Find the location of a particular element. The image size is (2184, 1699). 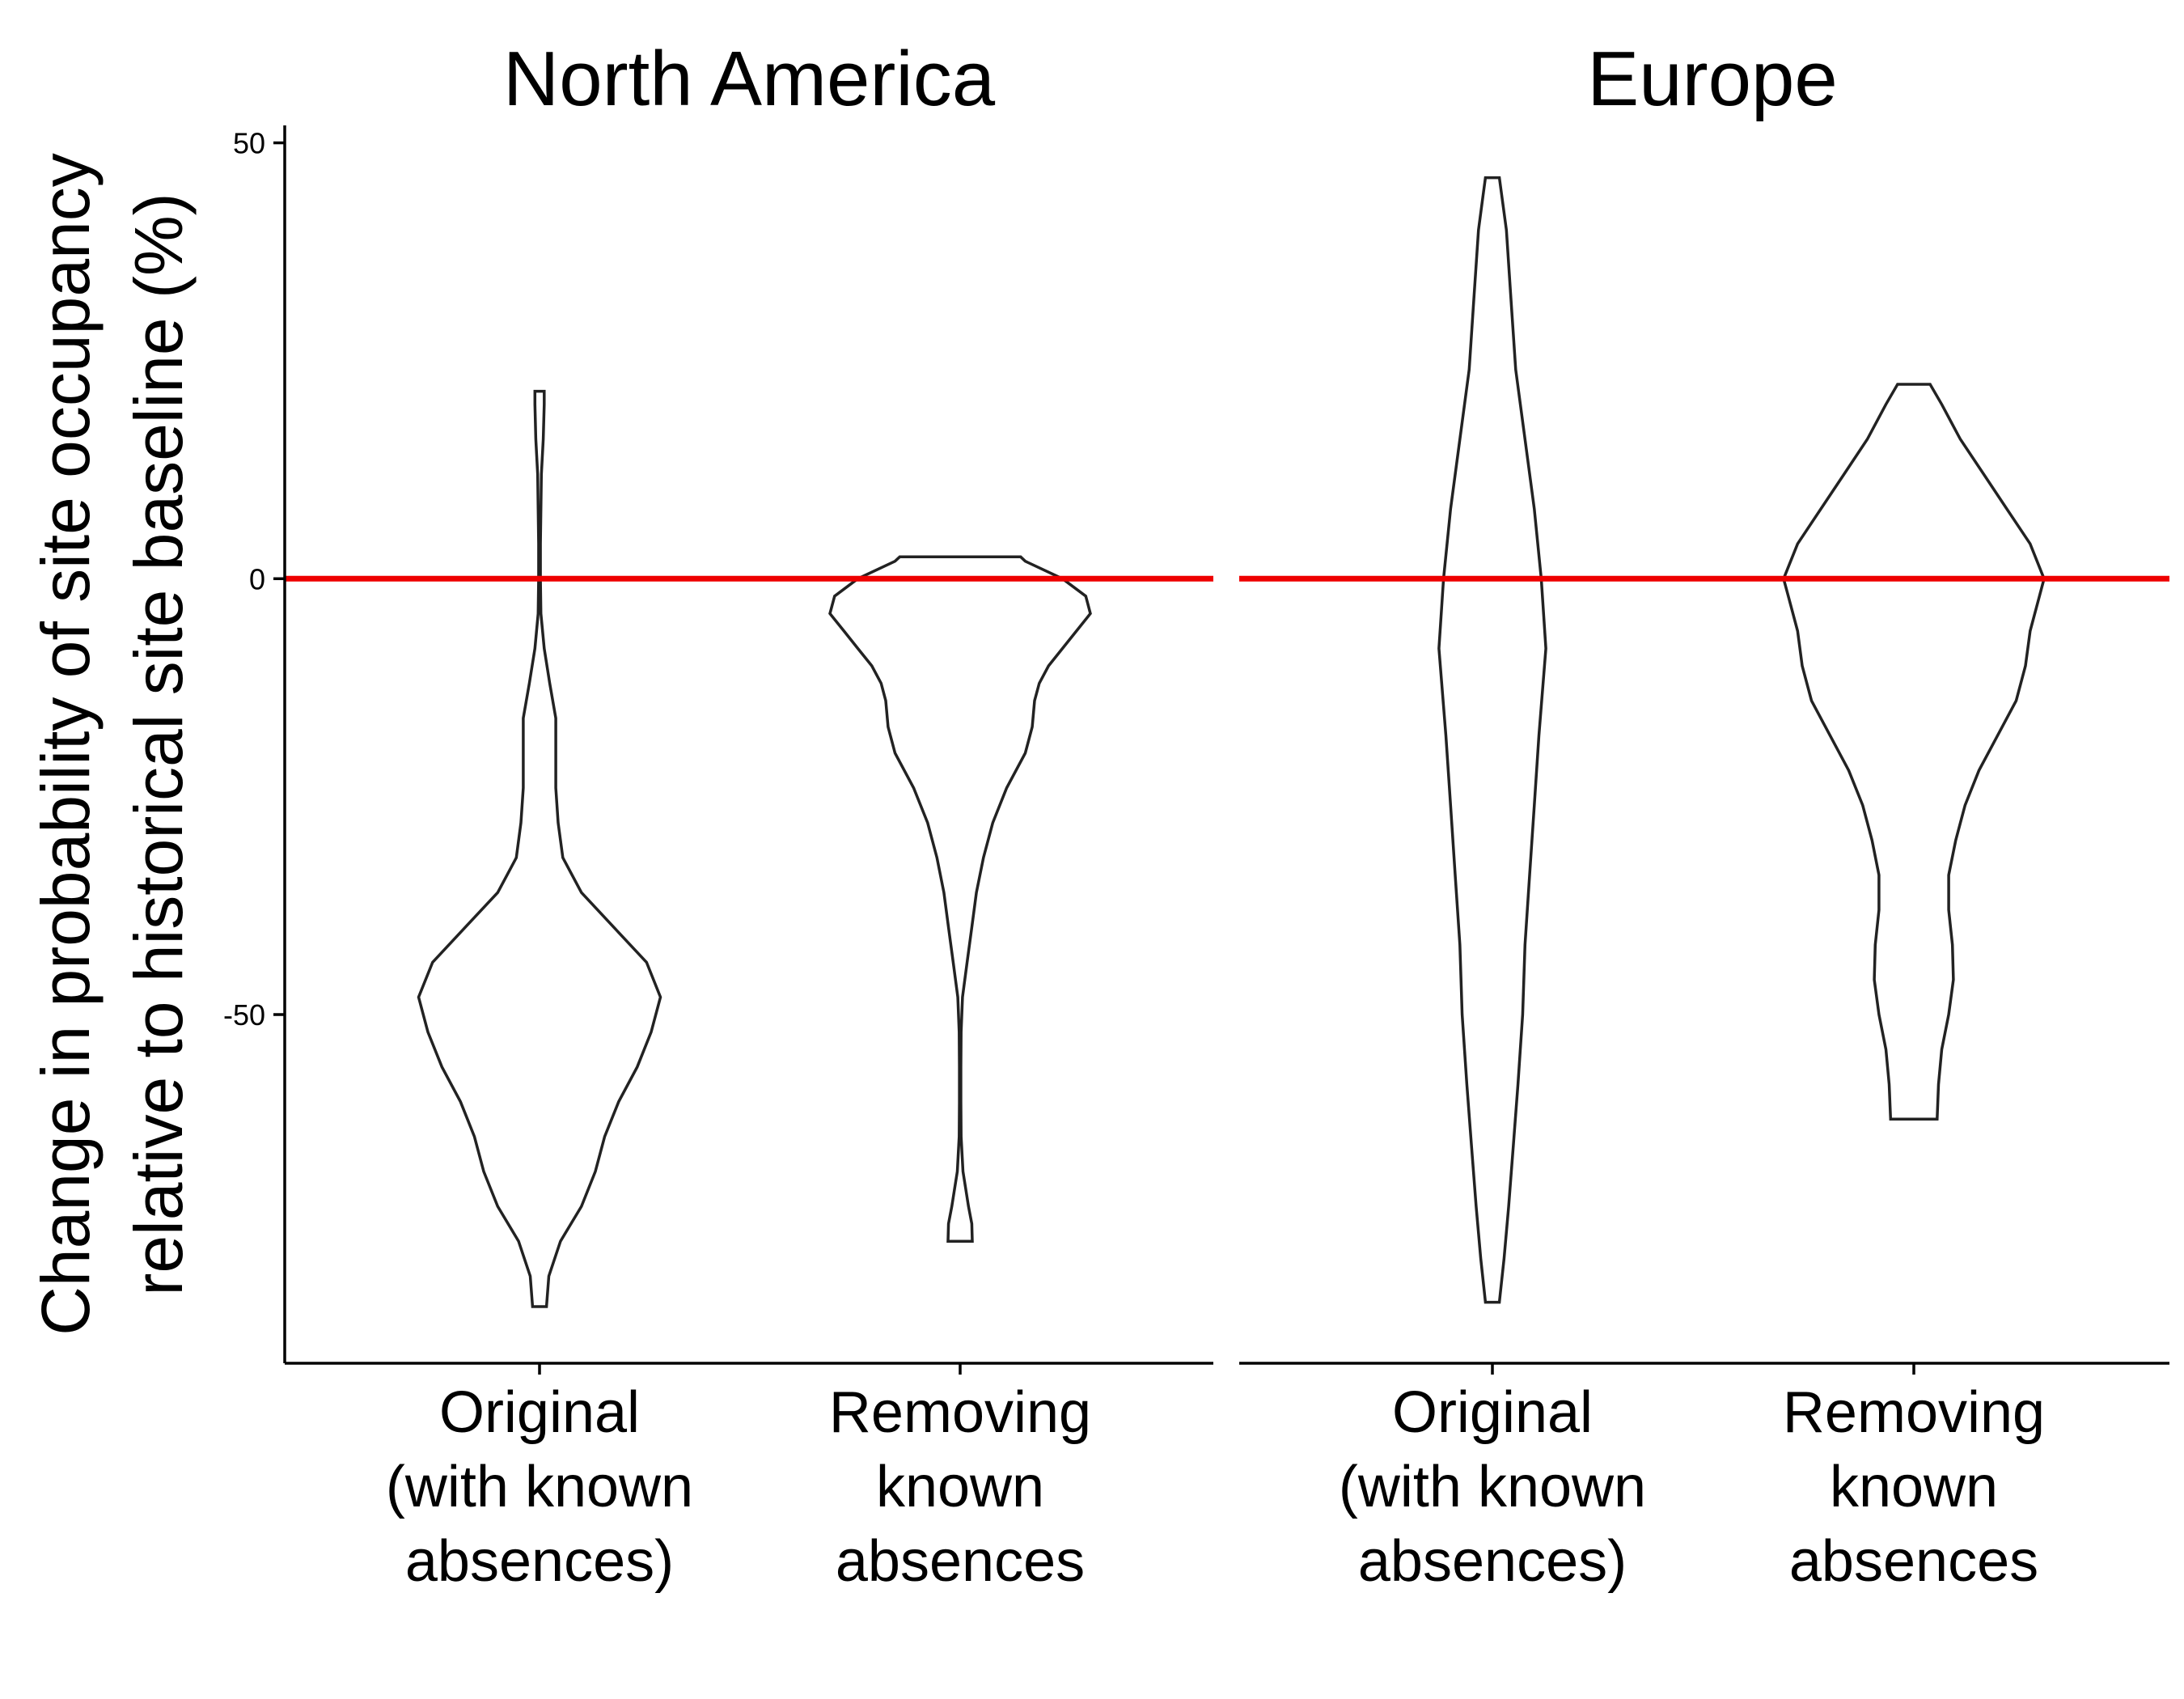

y-axis-label-line-1: Change in probability of site occupancy is located at coordinates (66, 744).